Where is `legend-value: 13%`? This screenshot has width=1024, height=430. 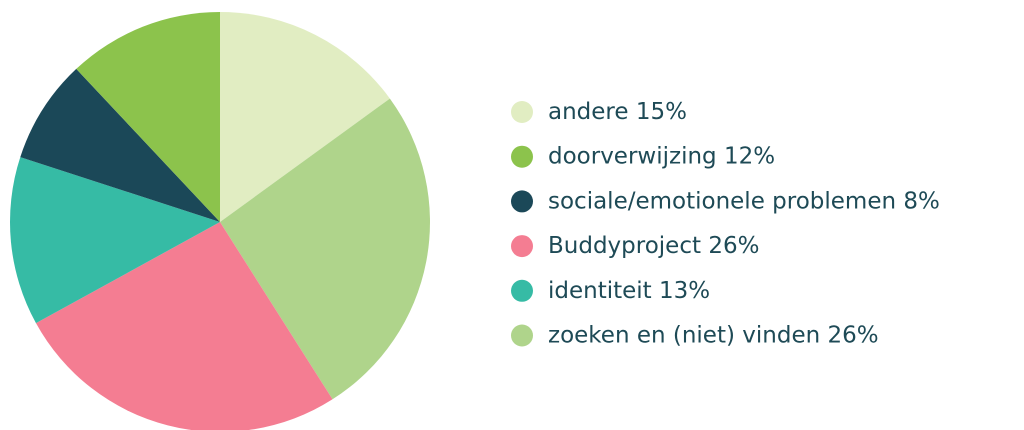 legend-value: 13% is located at coordinates (684, 290).